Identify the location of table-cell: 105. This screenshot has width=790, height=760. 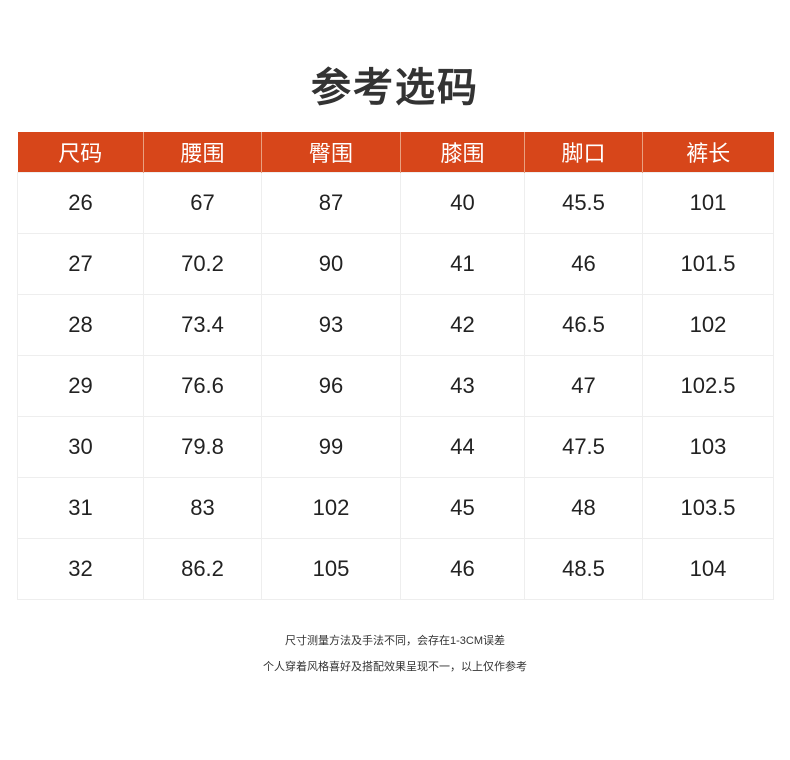
(331, 569).